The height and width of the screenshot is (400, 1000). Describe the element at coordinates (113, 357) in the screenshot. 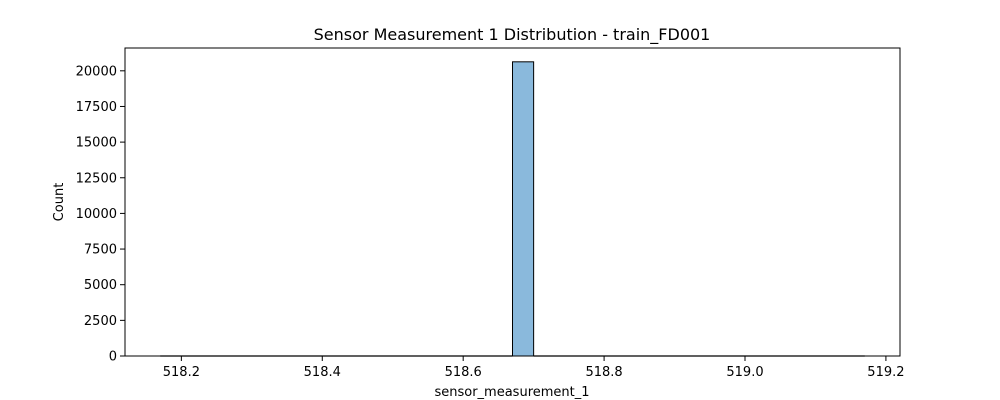

I see `y-tick-label: 0` at that location.